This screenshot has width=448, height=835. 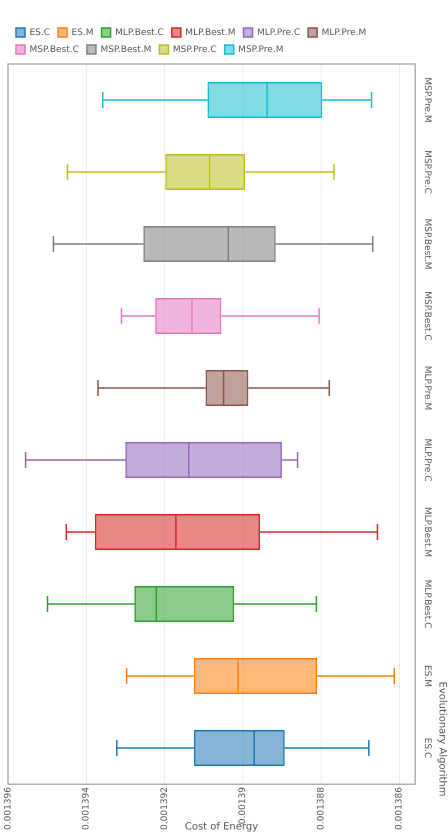 I want to click on y-tick-label: MLP.Best.C, so click(x=427, y=604).